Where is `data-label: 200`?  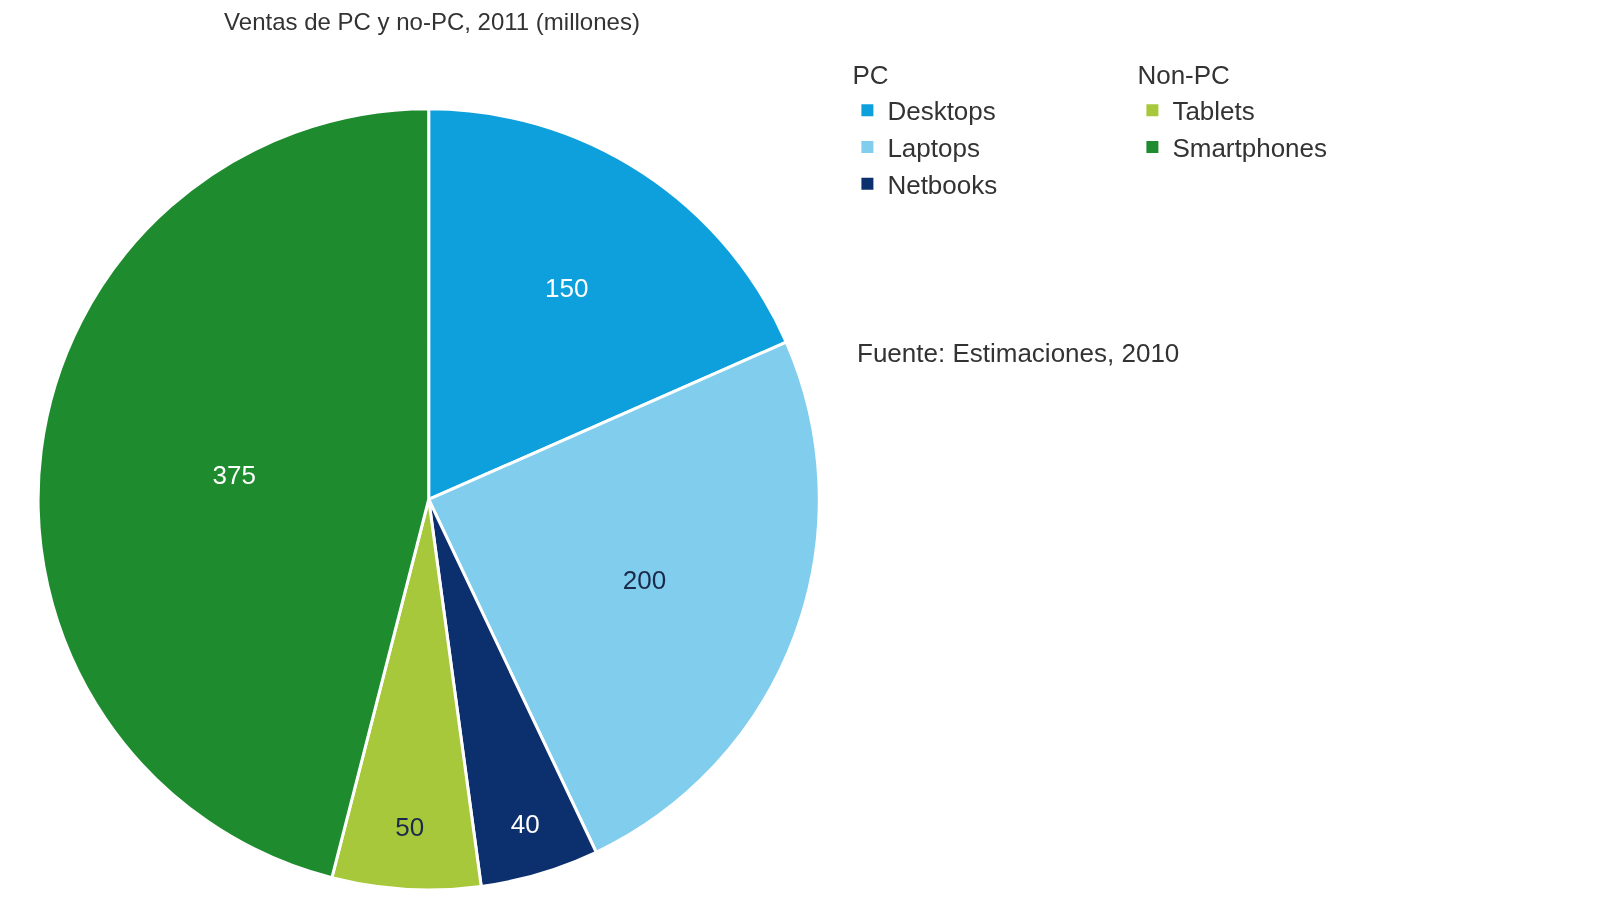
data-label: 200 is located at coordinates (644, 579).